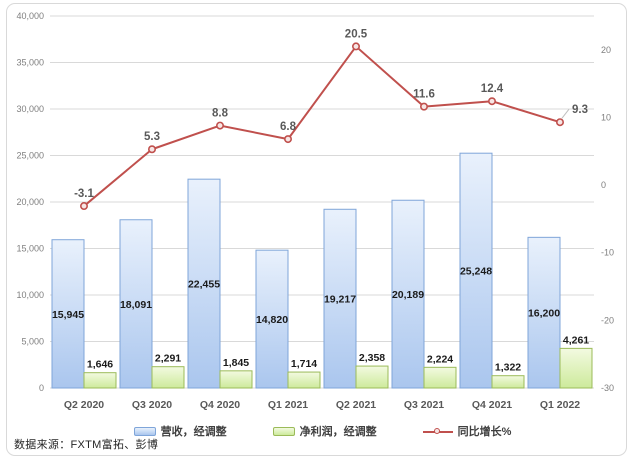 This screenshot has width=635, height=465. I want to click on growth-line-swatch-icon, so click(437, 431).